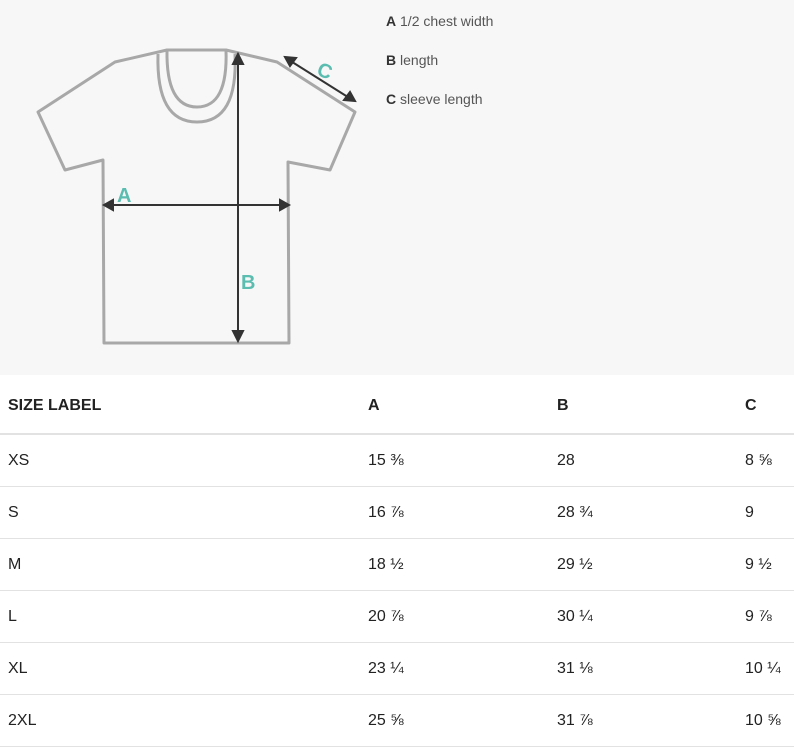 This screenshot has height=747, width=794. Describe the element at coordinates (751, 405) in the screenshot. I see `header-cell: C` at that location.